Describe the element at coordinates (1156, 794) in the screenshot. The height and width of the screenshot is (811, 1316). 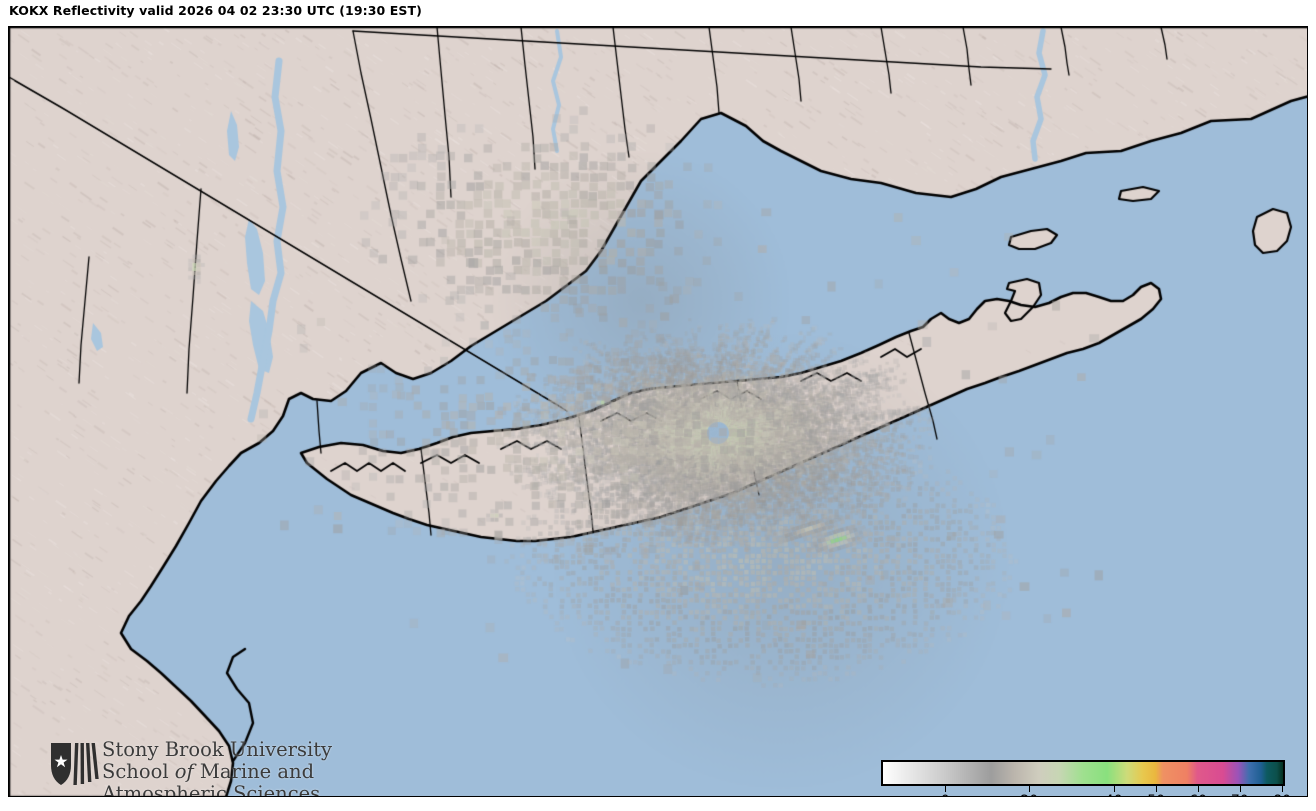
I see `colorbar-tick-label: 50` at that location.